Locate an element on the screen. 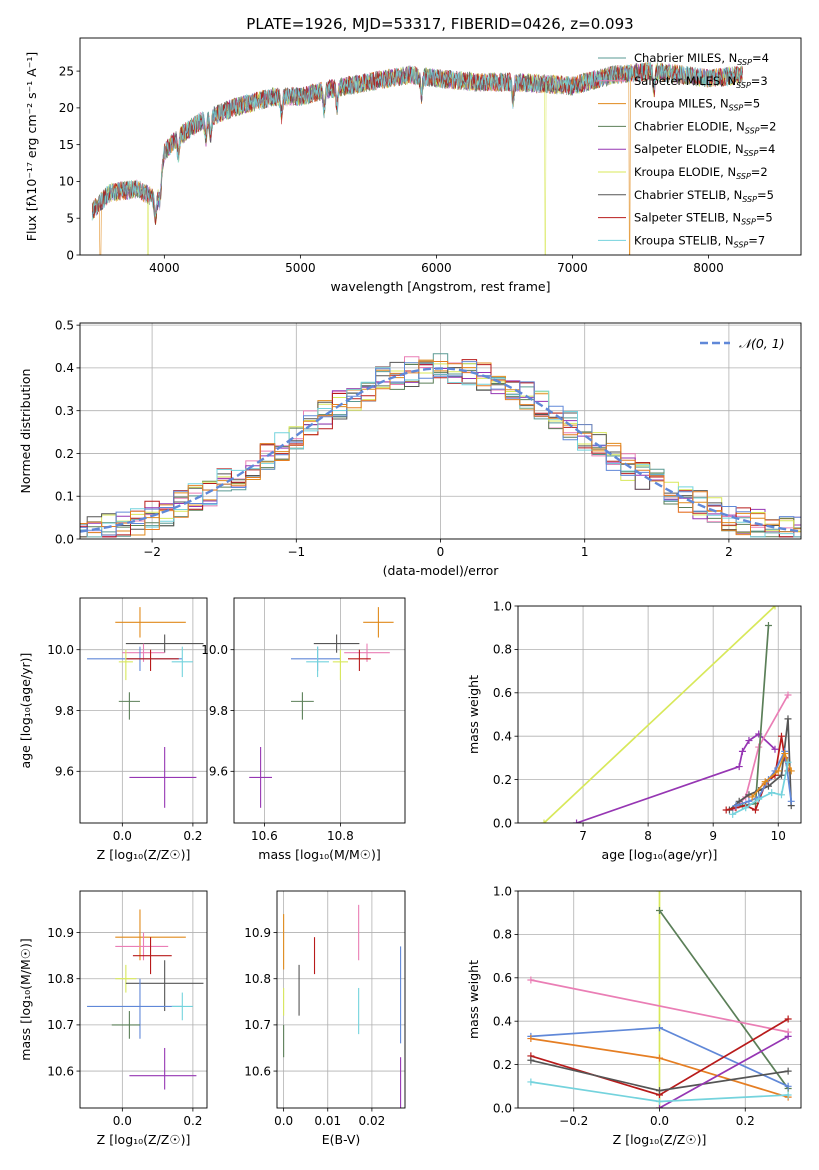 This screenshot has height=1170, width=819. panel-mass-vs-EBV: 0.0 0.01 0.02 10.6 10.7 10.8 10.9 E(B-V) is located at coordinates (325, 1018).